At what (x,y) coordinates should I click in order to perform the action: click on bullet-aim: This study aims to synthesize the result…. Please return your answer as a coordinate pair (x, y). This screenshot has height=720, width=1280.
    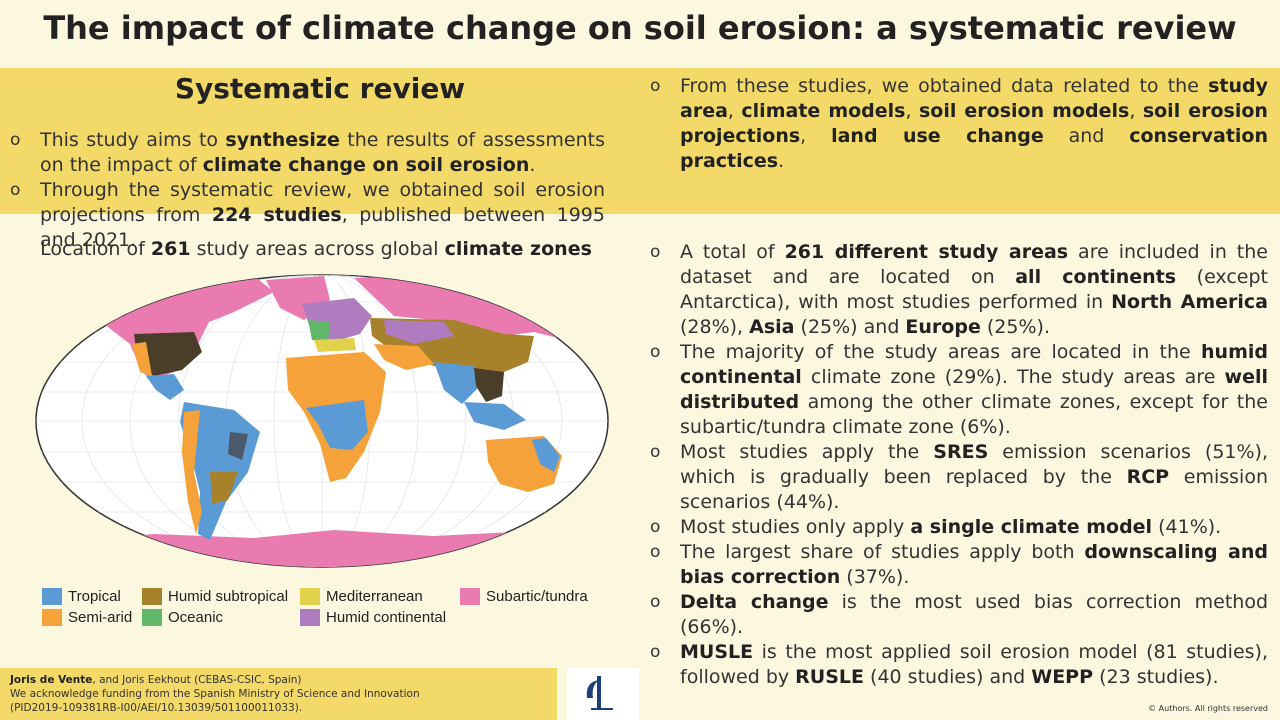
    Looking at the image, I should click on (307, 153).